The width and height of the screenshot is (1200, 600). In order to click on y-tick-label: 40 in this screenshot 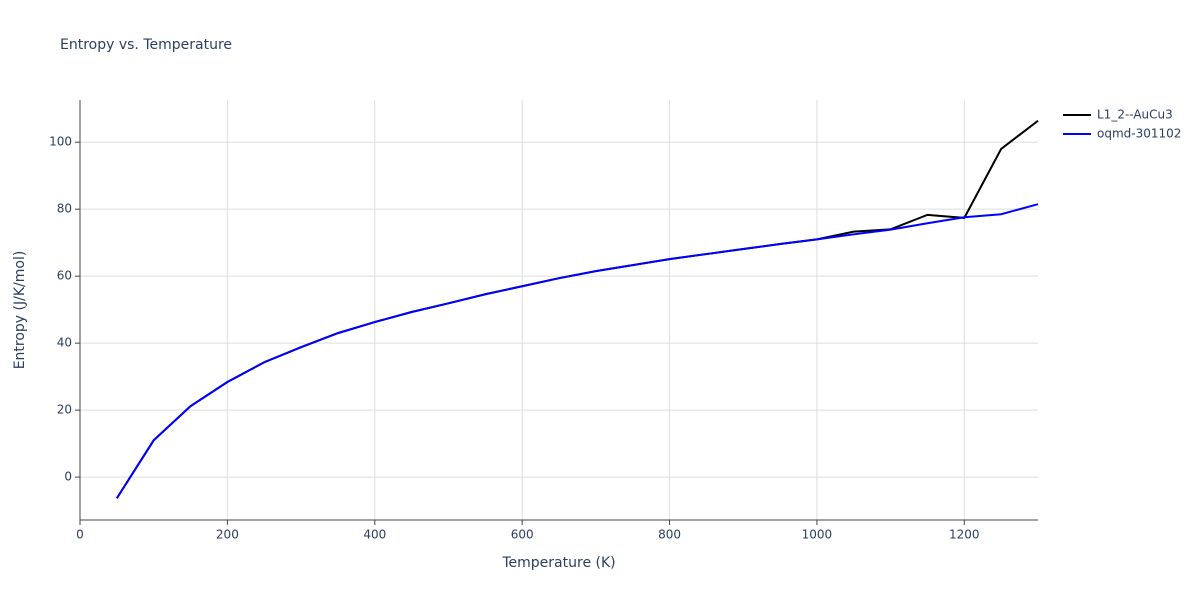, I will do `click(64, 343)`.